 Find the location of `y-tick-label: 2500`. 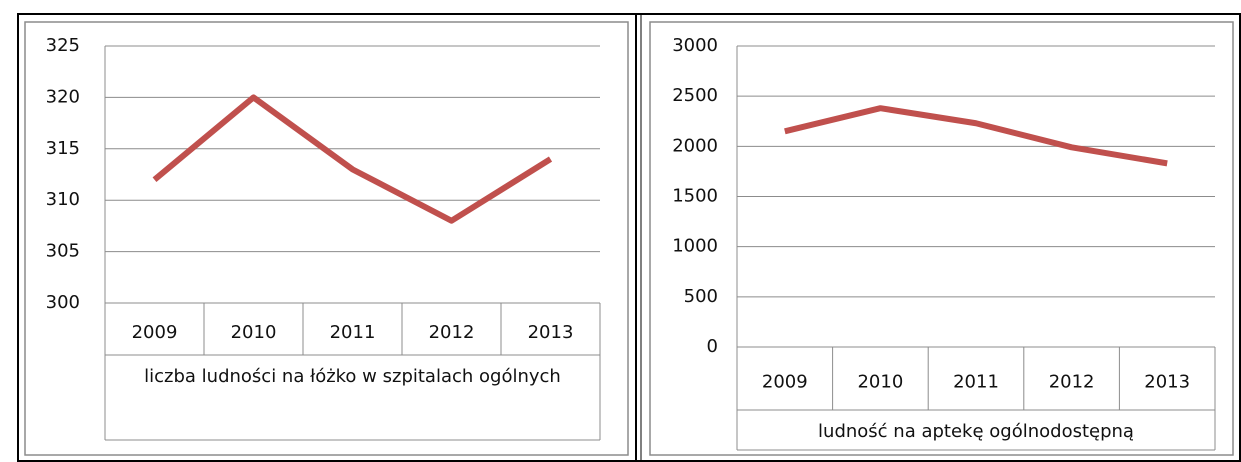

y-tick-label: 2500 is located at coordinates (695, 95).